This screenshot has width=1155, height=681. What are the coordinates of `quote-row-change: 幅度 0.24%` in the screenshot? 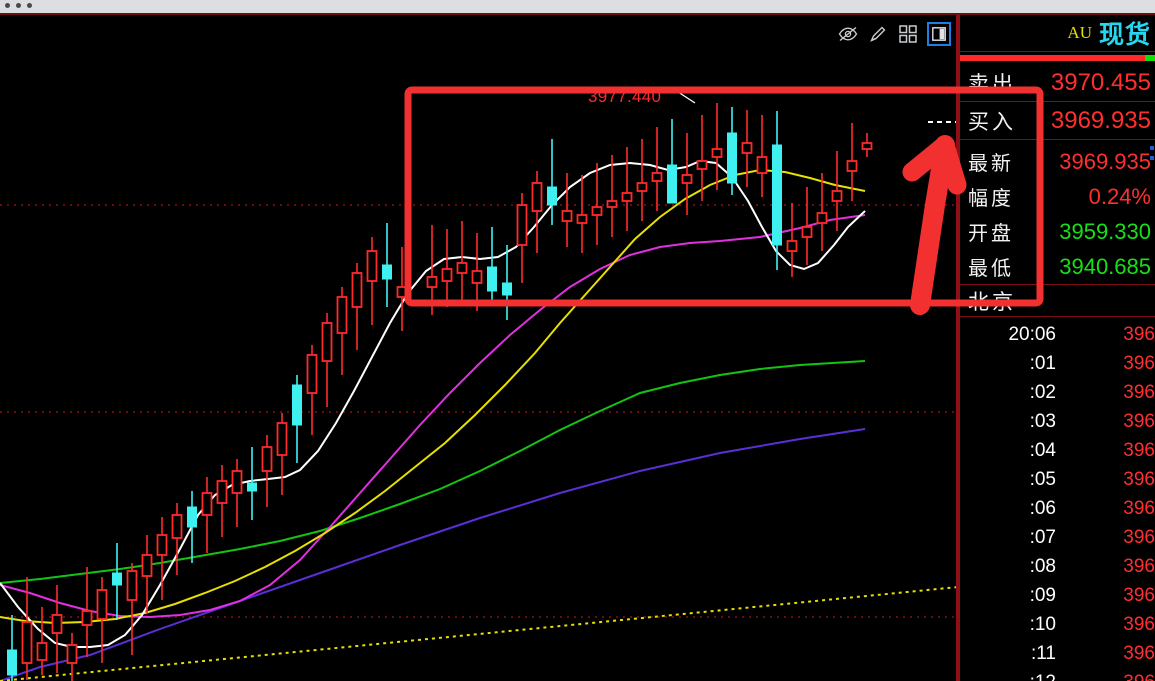 It's located at (1057, 196).